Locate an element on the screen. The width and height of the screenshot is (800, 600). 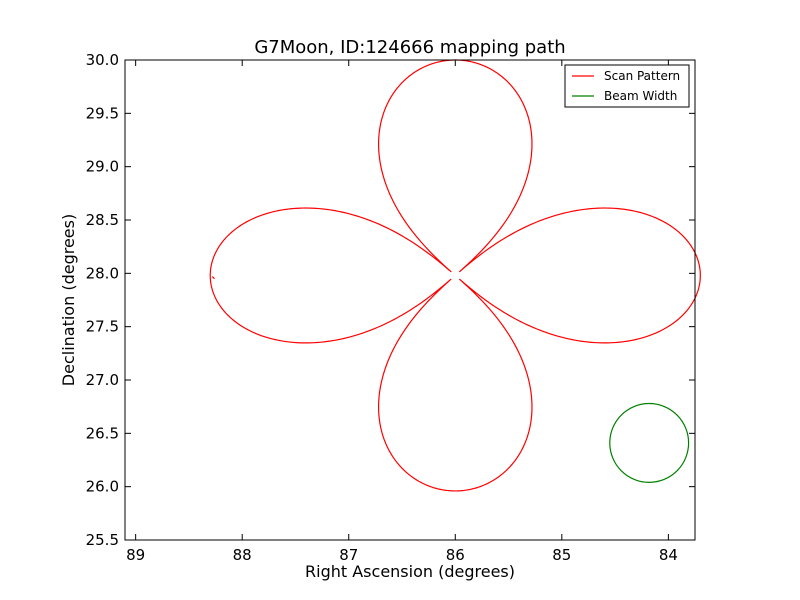
y-tick-label: 29.5 is located at coordinates (102, 113).